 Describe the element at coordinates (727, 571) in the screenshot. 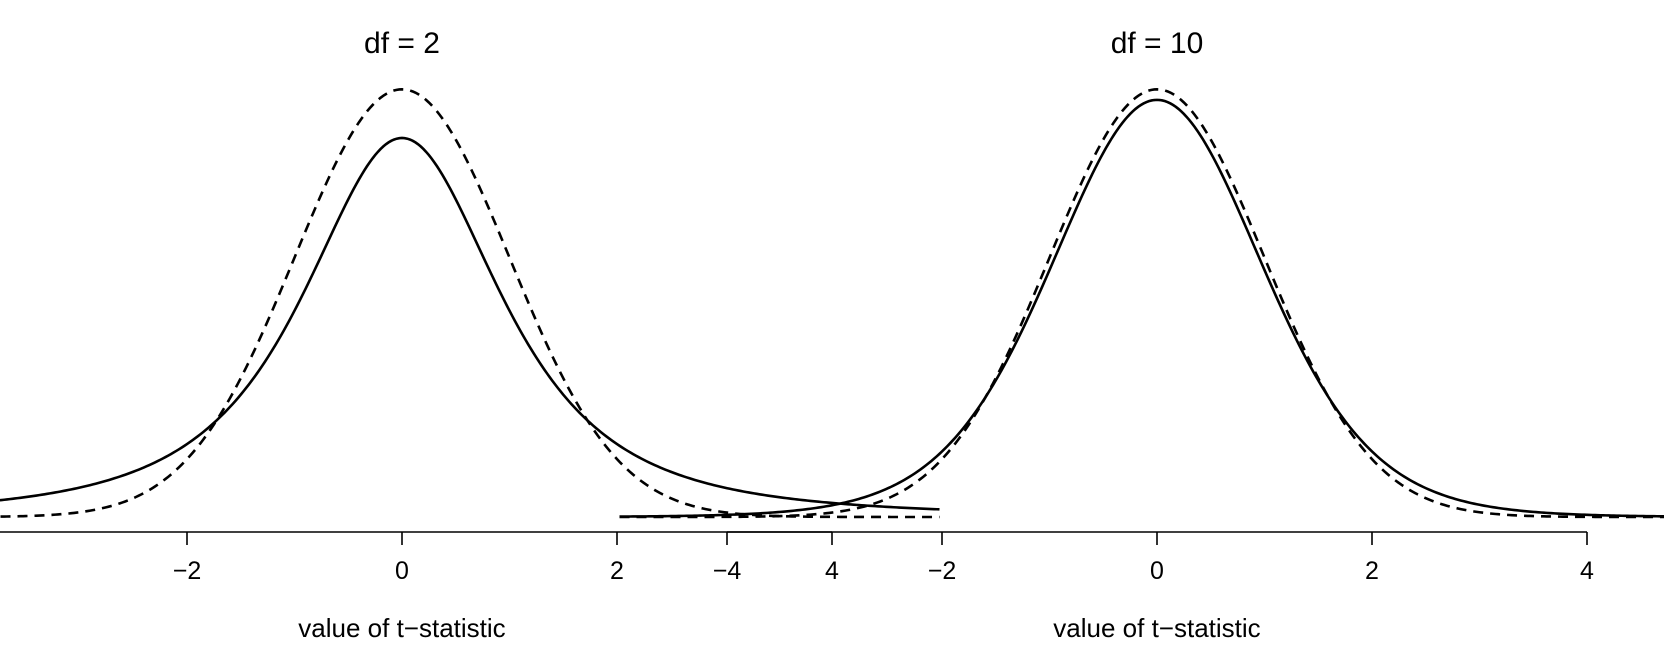

I see `x-tick-label: −4` at that location.